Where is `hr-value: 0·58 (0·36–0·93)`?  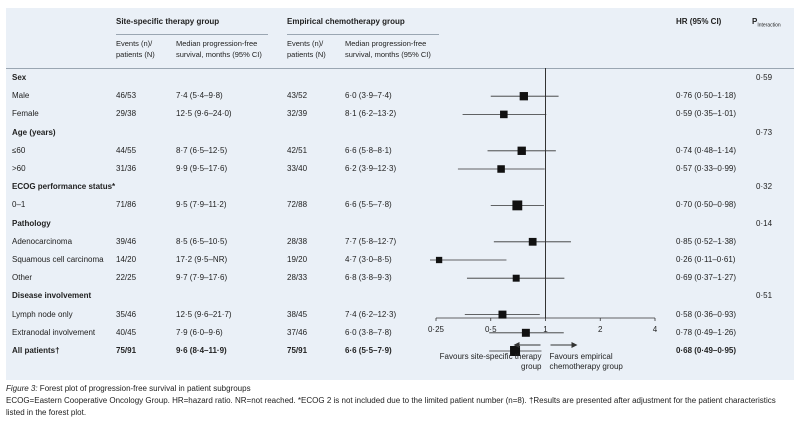 hr-value: 0·58 (0·36–0·93) is located at coordinates (706, 314).